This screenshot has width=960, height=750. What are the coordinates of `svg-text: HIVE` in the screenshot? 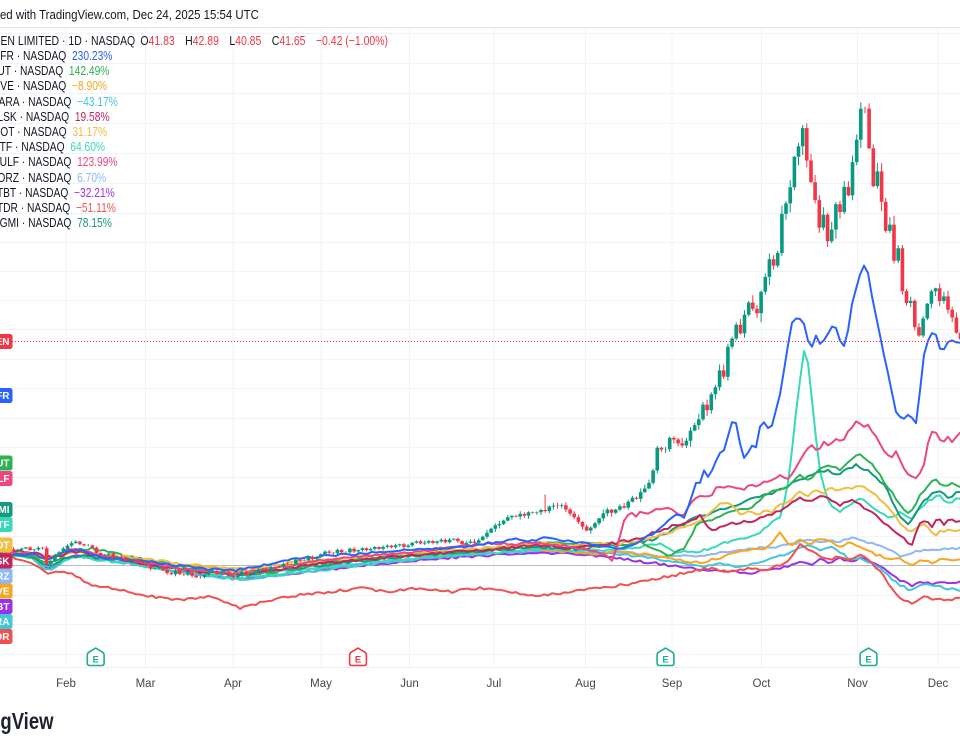 It's located at (5, 592).